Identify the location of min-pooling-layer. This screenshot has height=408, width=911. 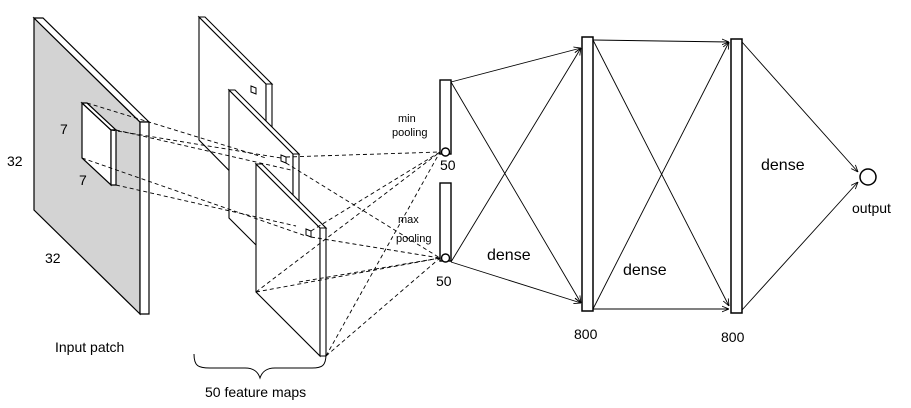
(445, 118).